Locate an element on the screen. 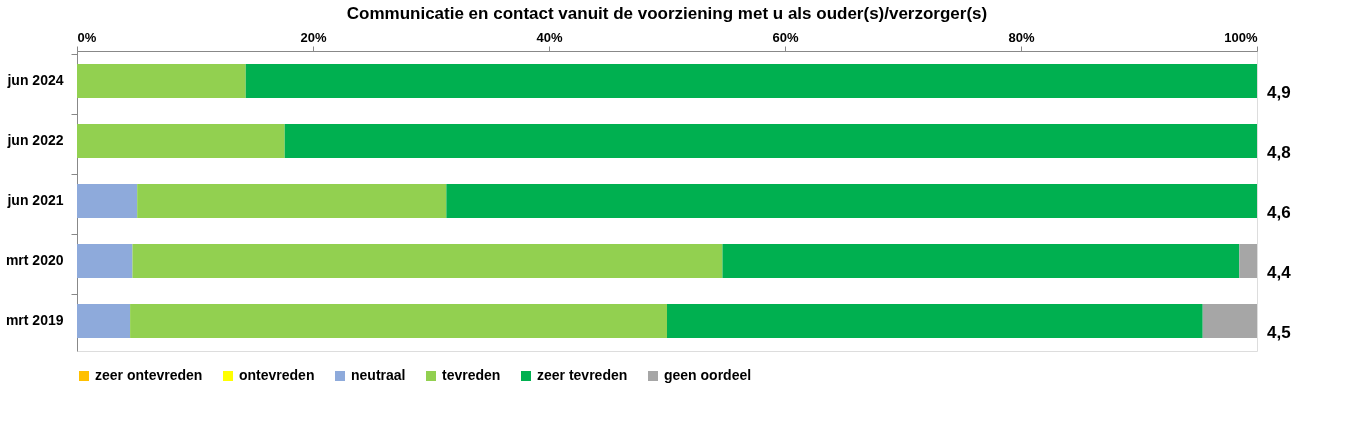 The height and width of the screenshot is (427, 1357). legend-label: neutraal is located at coordinates (378, 375).